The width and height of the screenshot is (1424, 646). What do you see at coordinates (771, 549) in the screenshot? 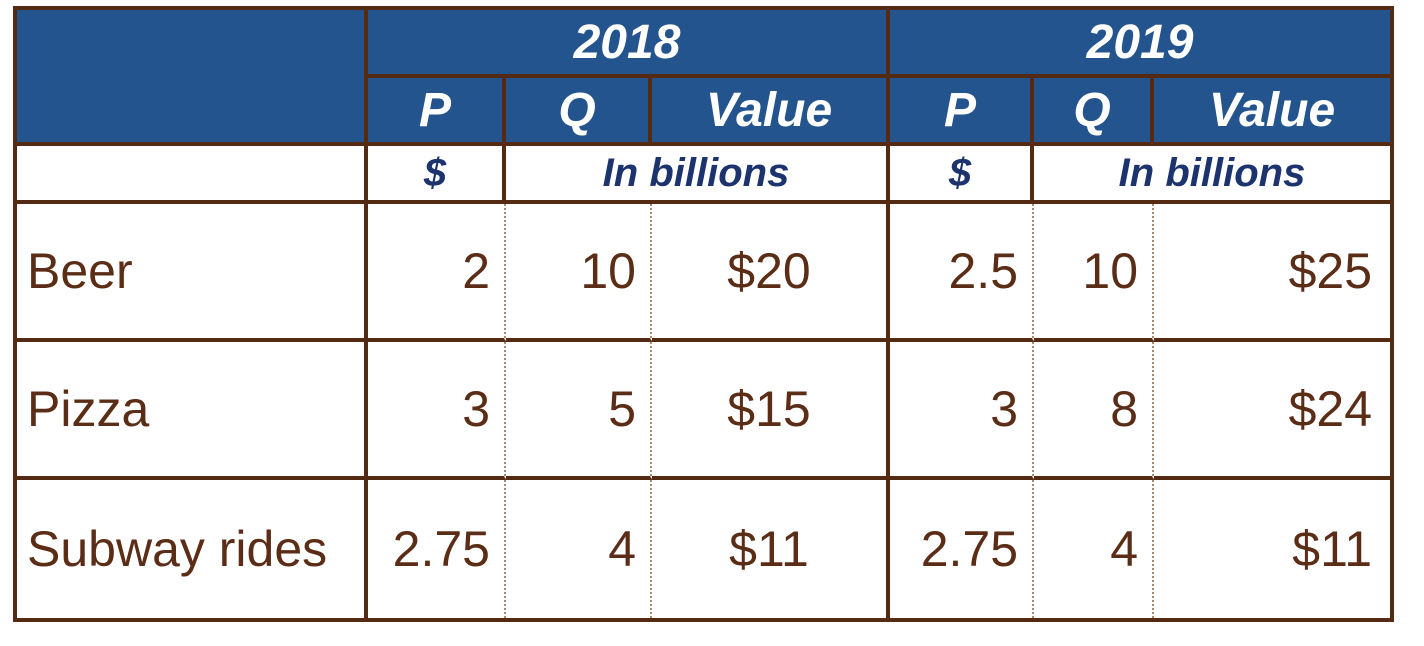
I see `cell-value-2018: $11` at bounding box center [771, 549].